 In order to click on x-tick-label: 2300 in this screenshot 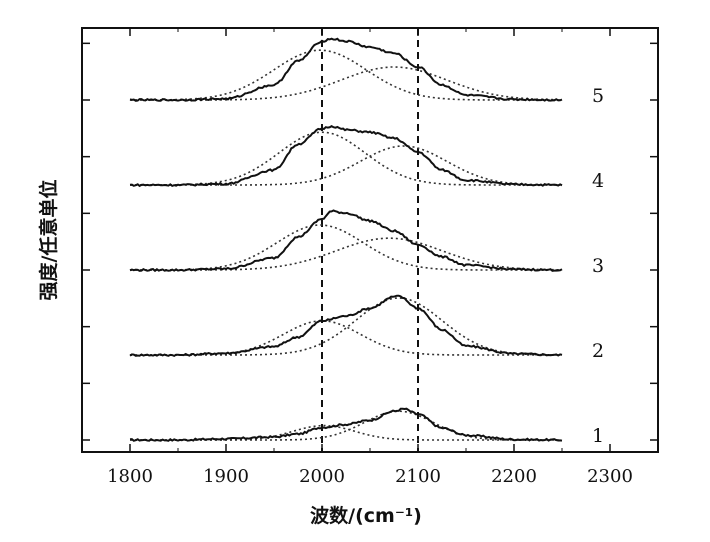, I will do `click(610, 476)`.